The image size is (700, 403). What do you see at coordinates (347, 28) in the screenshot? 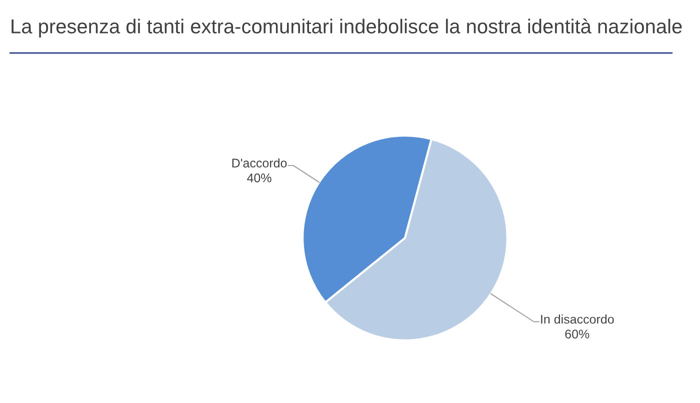
I see `chart-title: La presenza di tanti extra-comunitari indebolisce la nostra identità nazionale` at bounding box center [347, 28].